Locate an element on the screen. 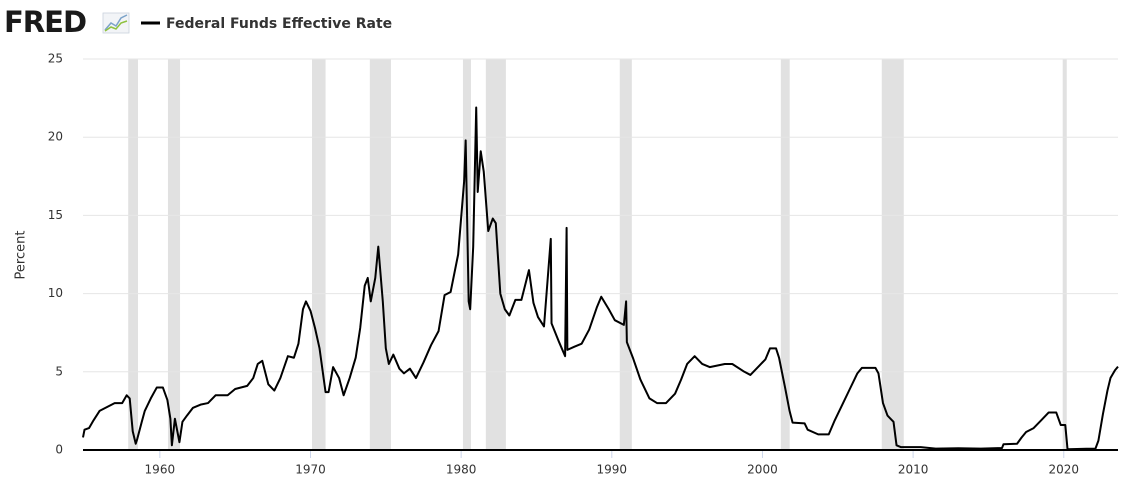  x-tick-label: 2010 is located at coordinates (913, 470).